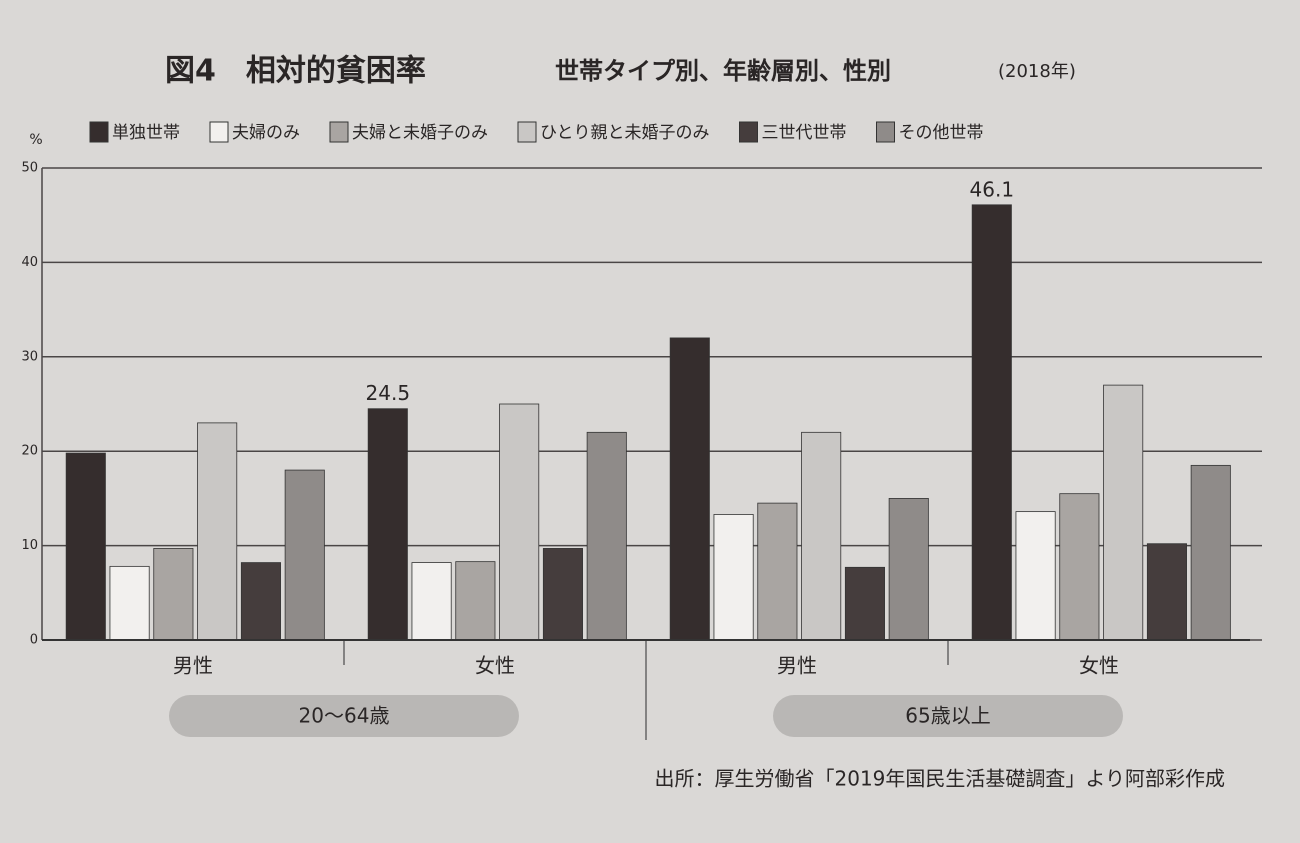 This screenshot has width=1300, height=843. What do you see at coordinates (940, 779) in the screenshot?
I see `source: 出所：厚生労働省「2019年国民生活基礎調査」より阿部彩作成` at bounding box center [940, 779].